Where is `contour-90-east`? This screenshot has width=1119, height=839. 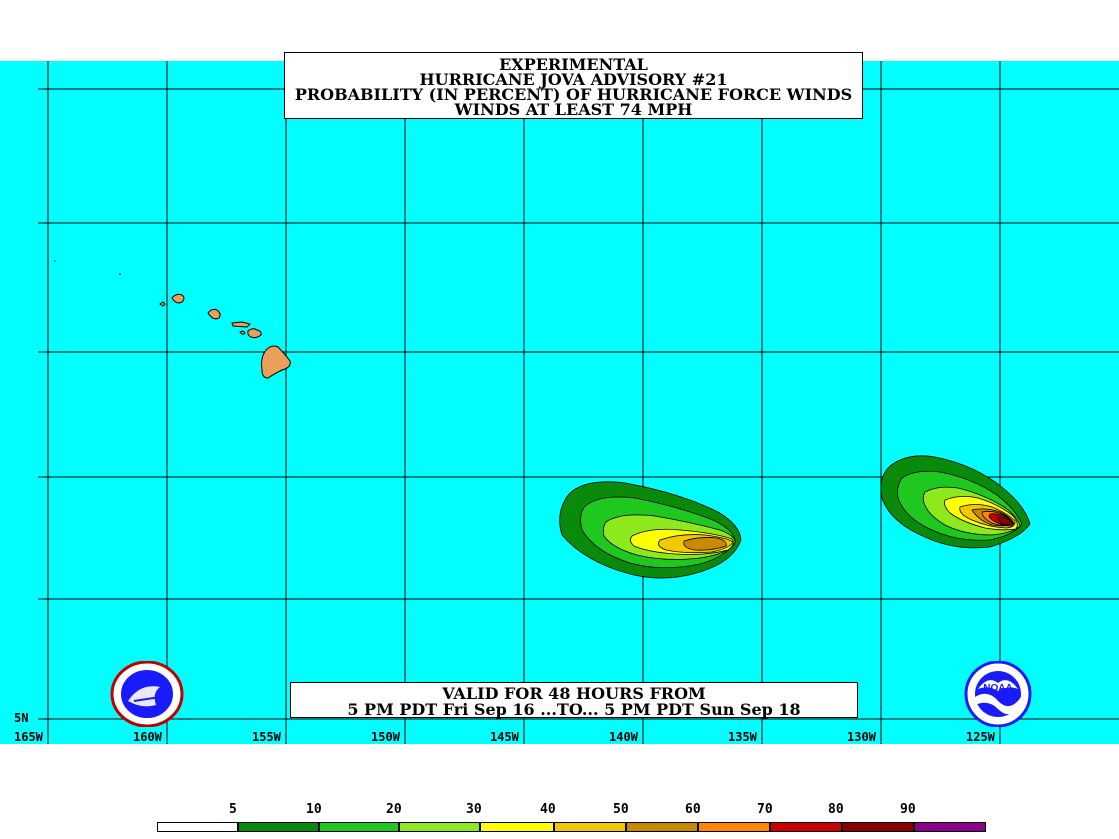 contour-90-east is located at coordinates (1004, 521).